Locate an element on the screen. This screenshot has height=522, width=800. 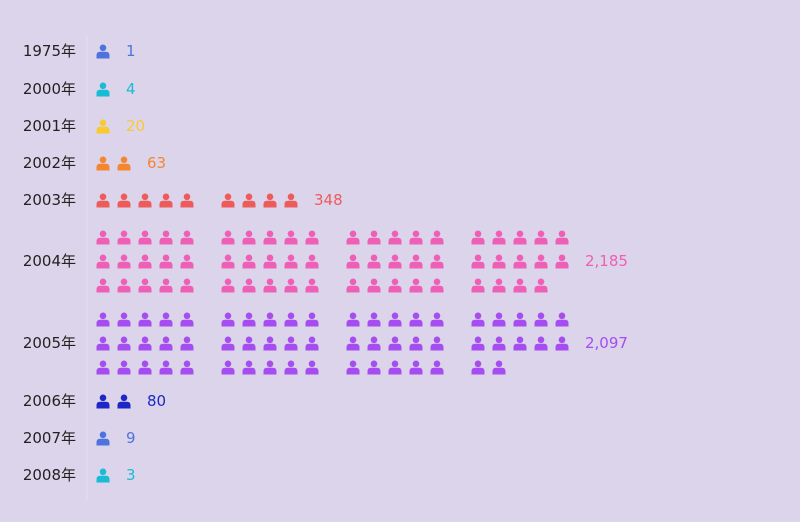
y-tick-label: 2004年 is located at coordinates (49, 261).